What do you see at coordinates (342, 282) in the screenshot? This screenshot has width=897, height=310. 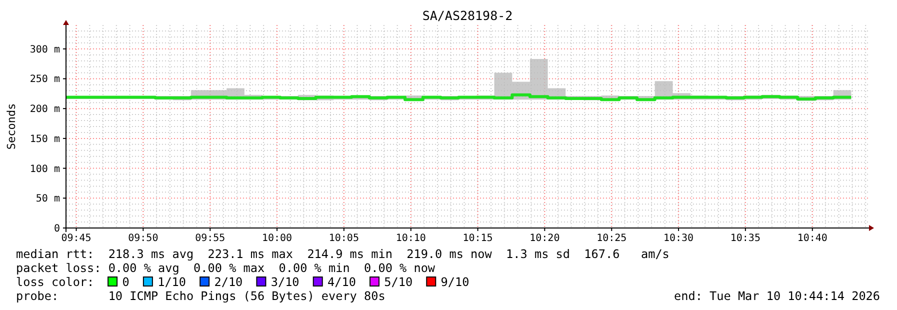 I see `text: 4/10` at bounding box center [342, 282].